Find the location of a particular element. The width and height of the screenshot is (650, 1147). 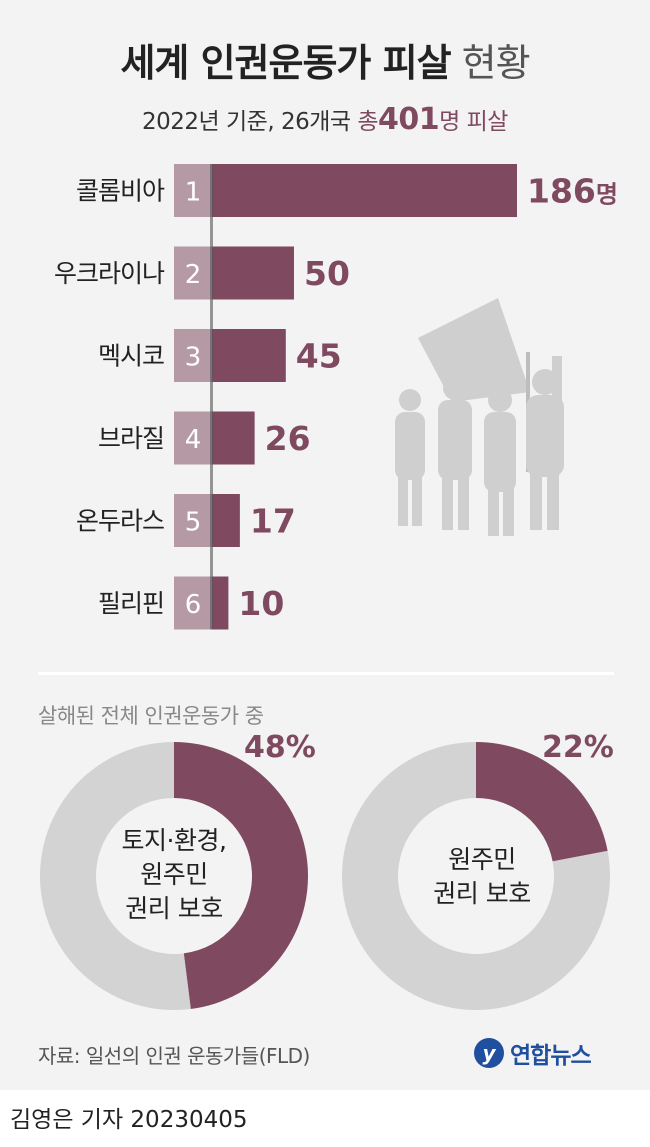

category-label-4: 브라질 is located at coordinates (131, 438).